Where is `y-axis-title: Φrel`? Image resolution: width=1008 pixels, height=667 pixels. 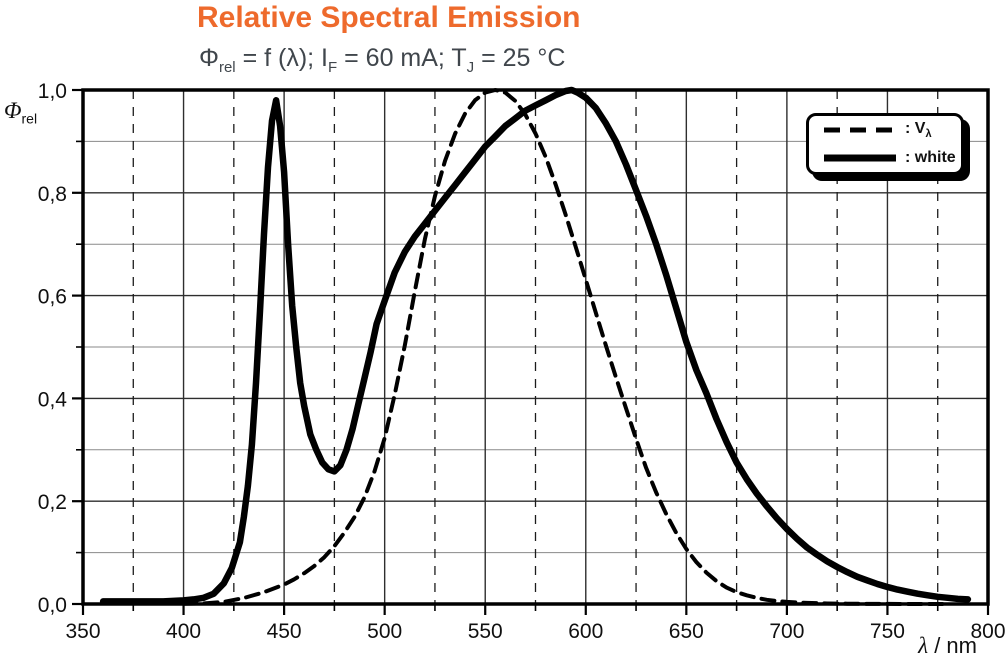 y-axis-title: Φrel is located at coordinates (20, 112).